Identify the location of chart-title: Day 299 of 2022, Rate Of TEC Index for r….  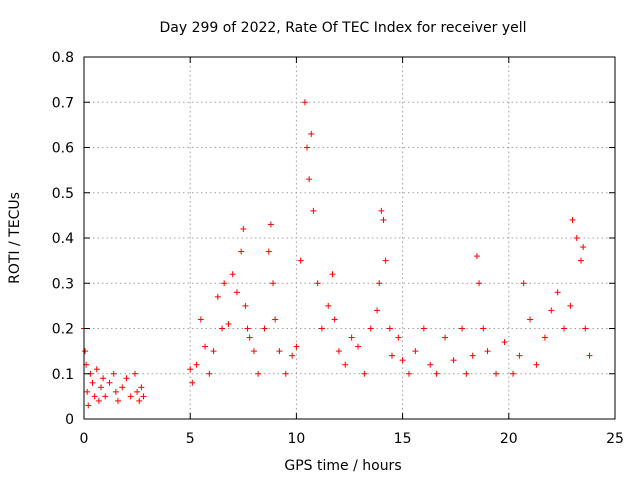
(342, 28).